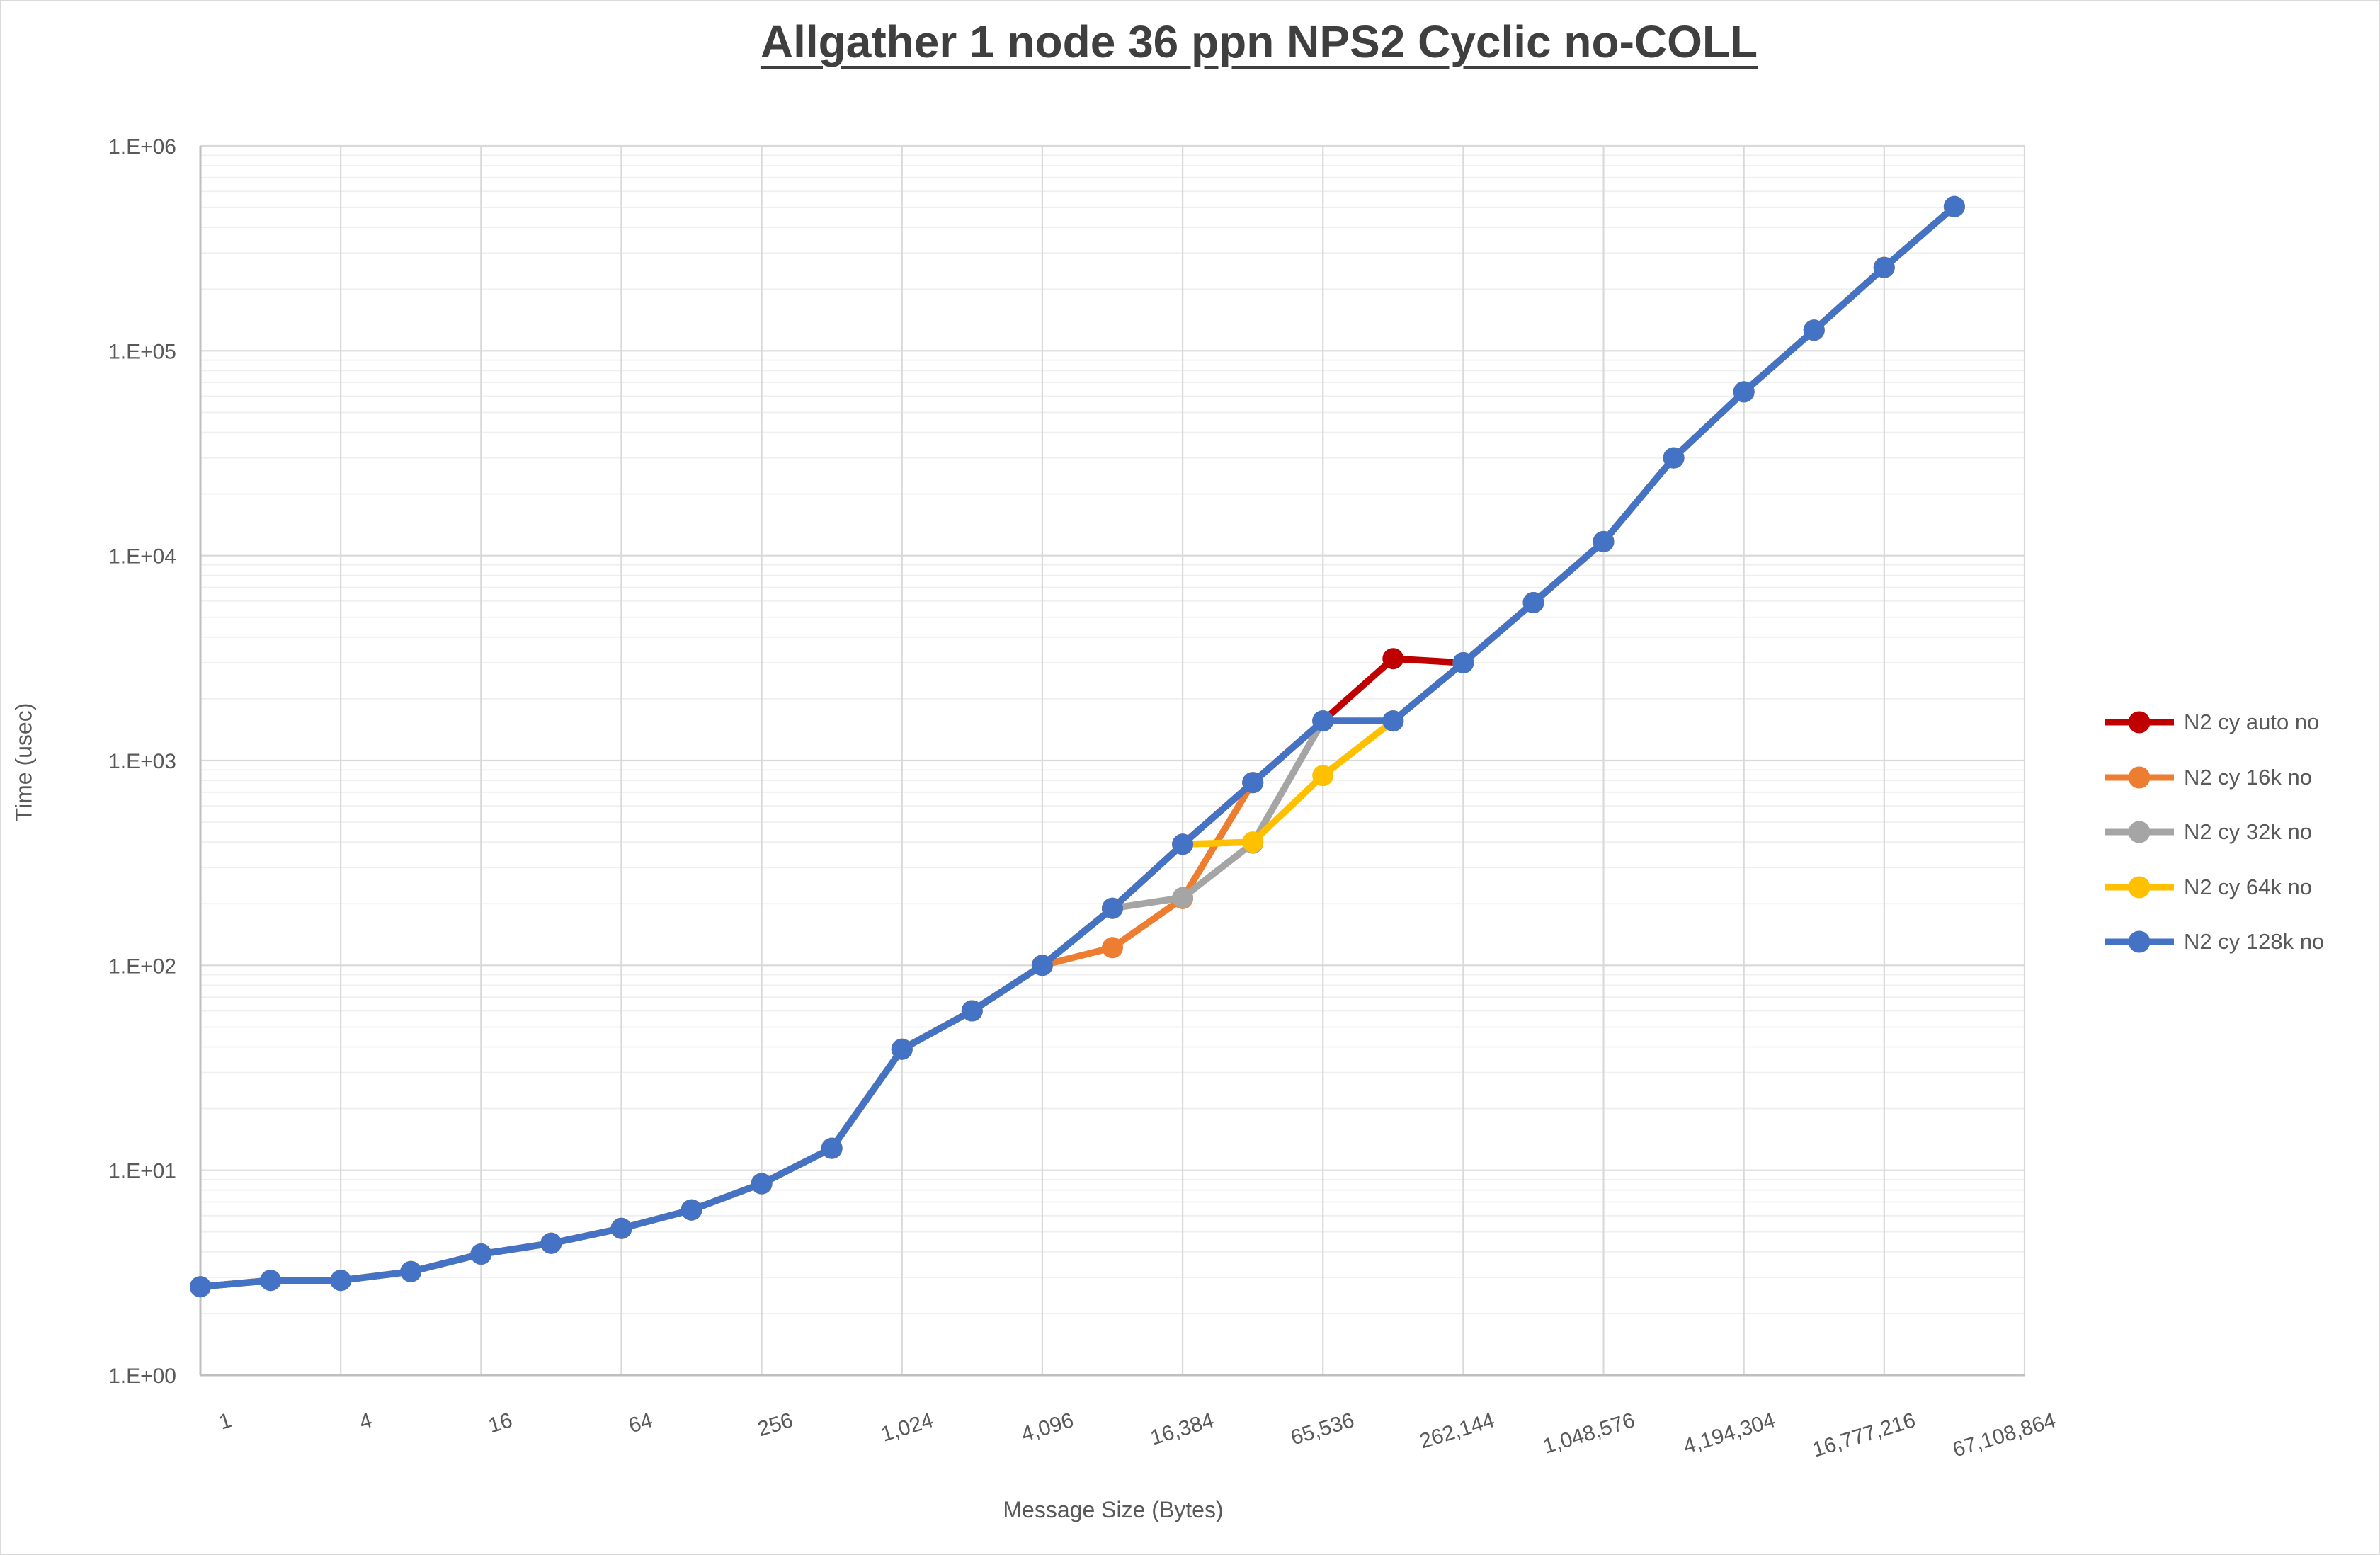  I want to click on legend-item-label: N2 cy 32k no, so click(2248, 831).